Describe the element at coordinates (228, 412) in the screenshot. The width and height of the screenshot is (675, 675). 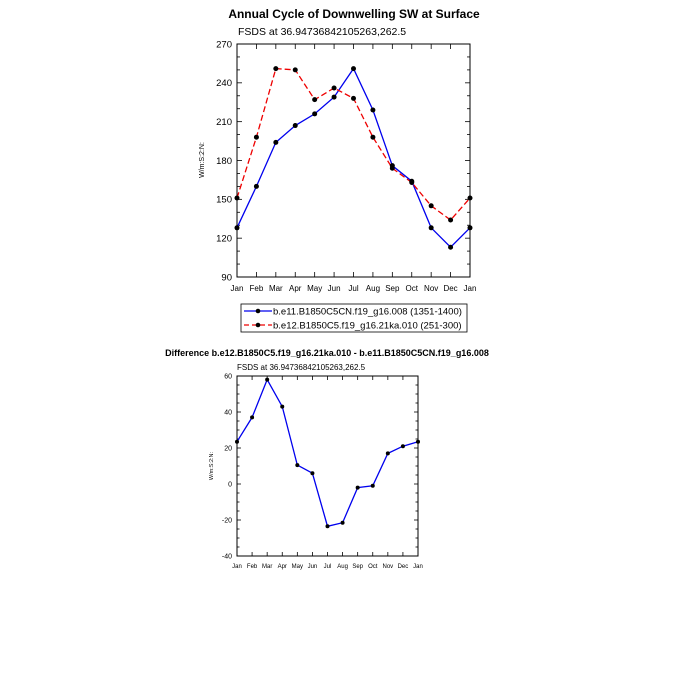
I see `chart-2-y-tick-label: 40` at that location.